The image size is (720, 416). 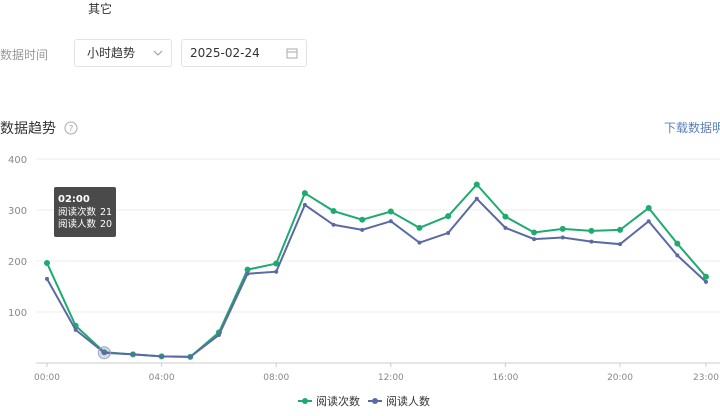 I want to click on y-tick-label: 300, so click(x=17, y=211).